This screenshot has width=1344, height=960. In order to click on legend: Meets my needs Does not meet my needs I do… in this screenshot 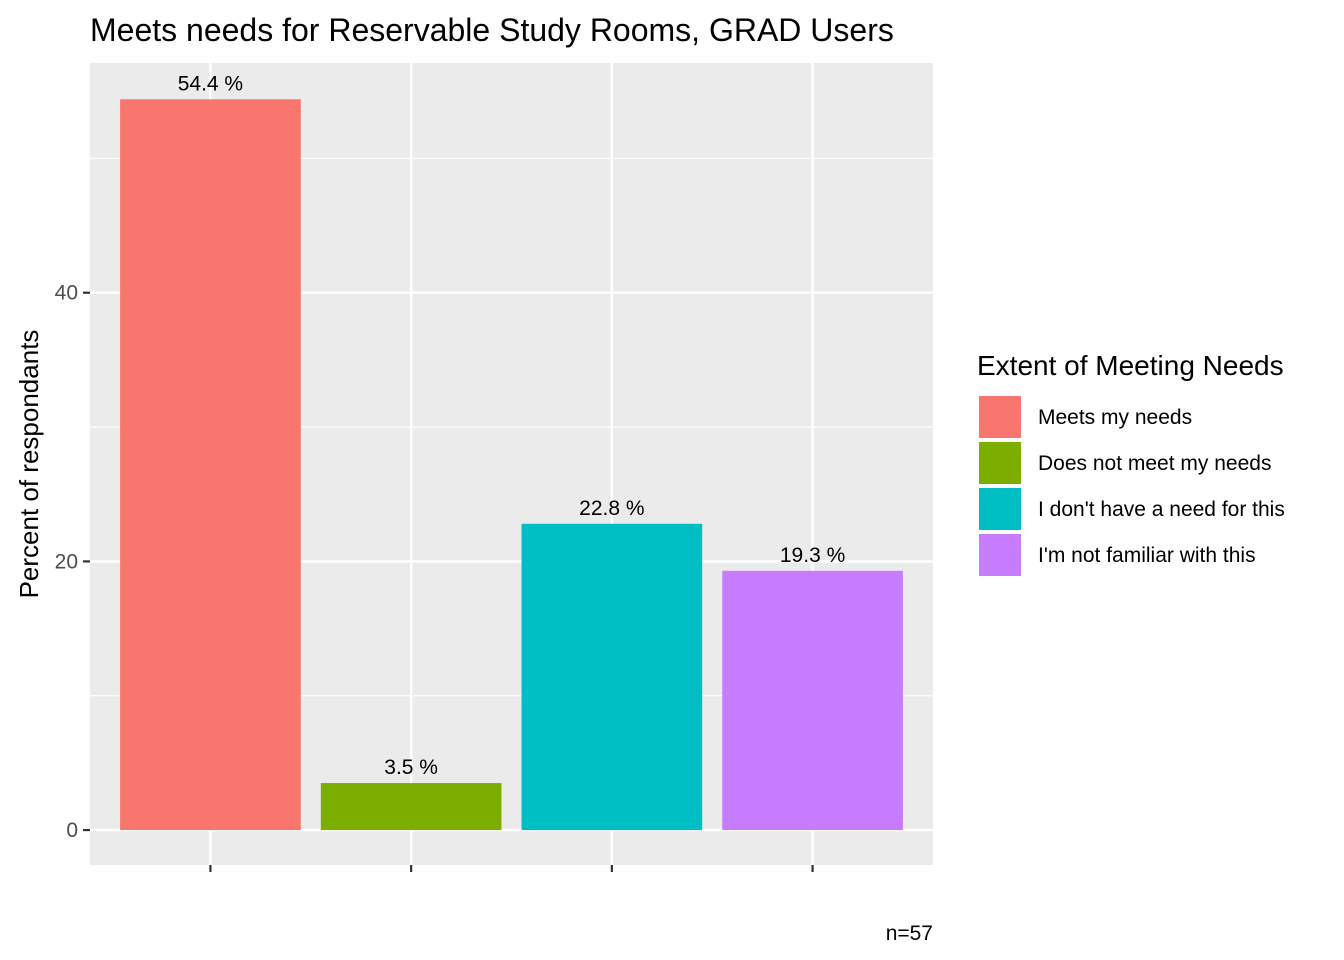, I will do `click(1131, 486)`.